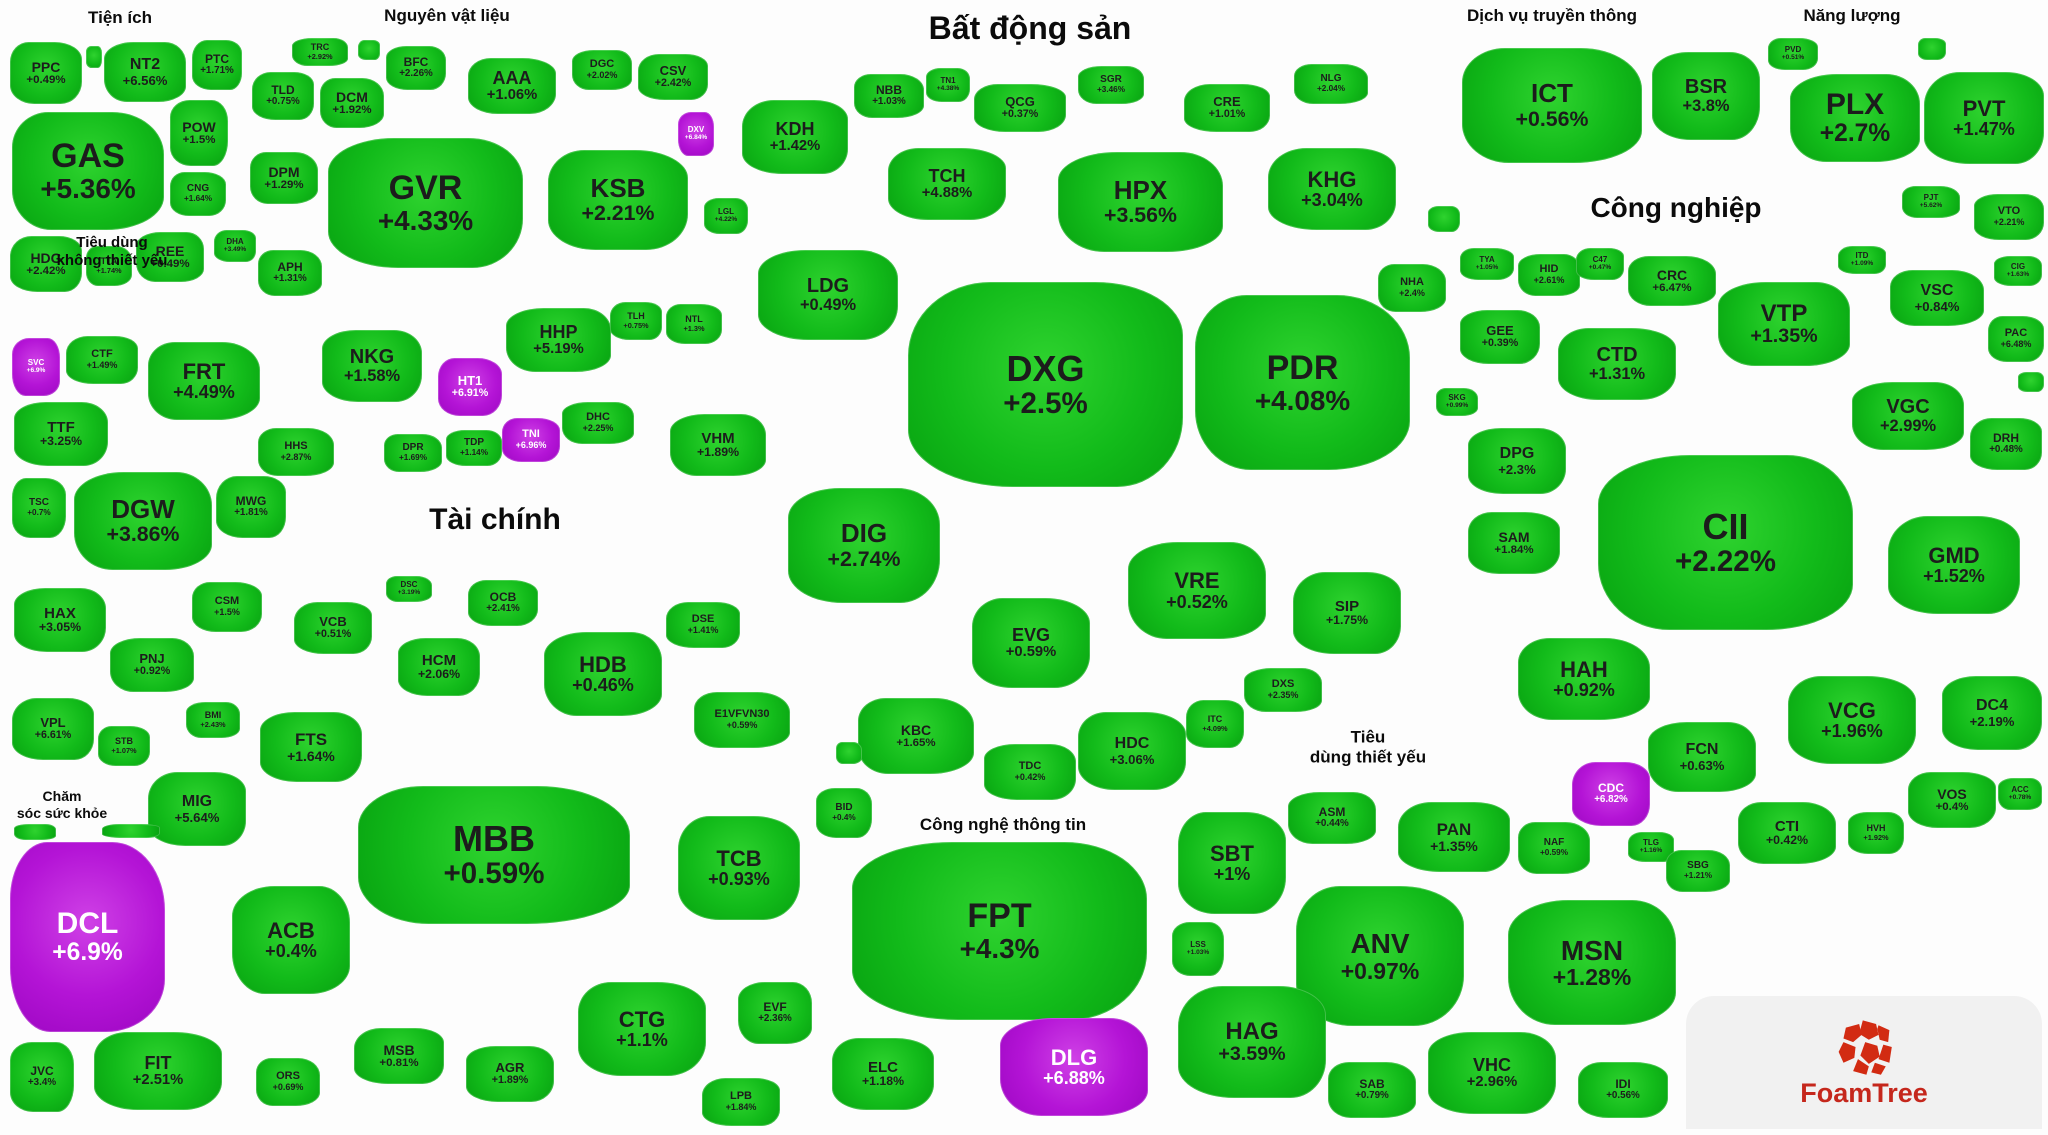 The image size is (2048, 1135). I want to click on treemap-cell-NTL: NTL +1.3%, so click(694, 324).